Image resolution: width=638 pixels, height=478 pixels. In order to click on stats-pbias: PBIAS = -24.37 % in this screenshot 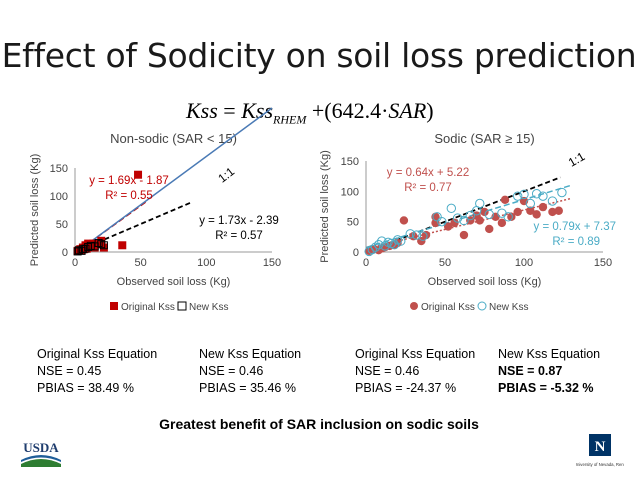, I will do `click(406, 388)`.